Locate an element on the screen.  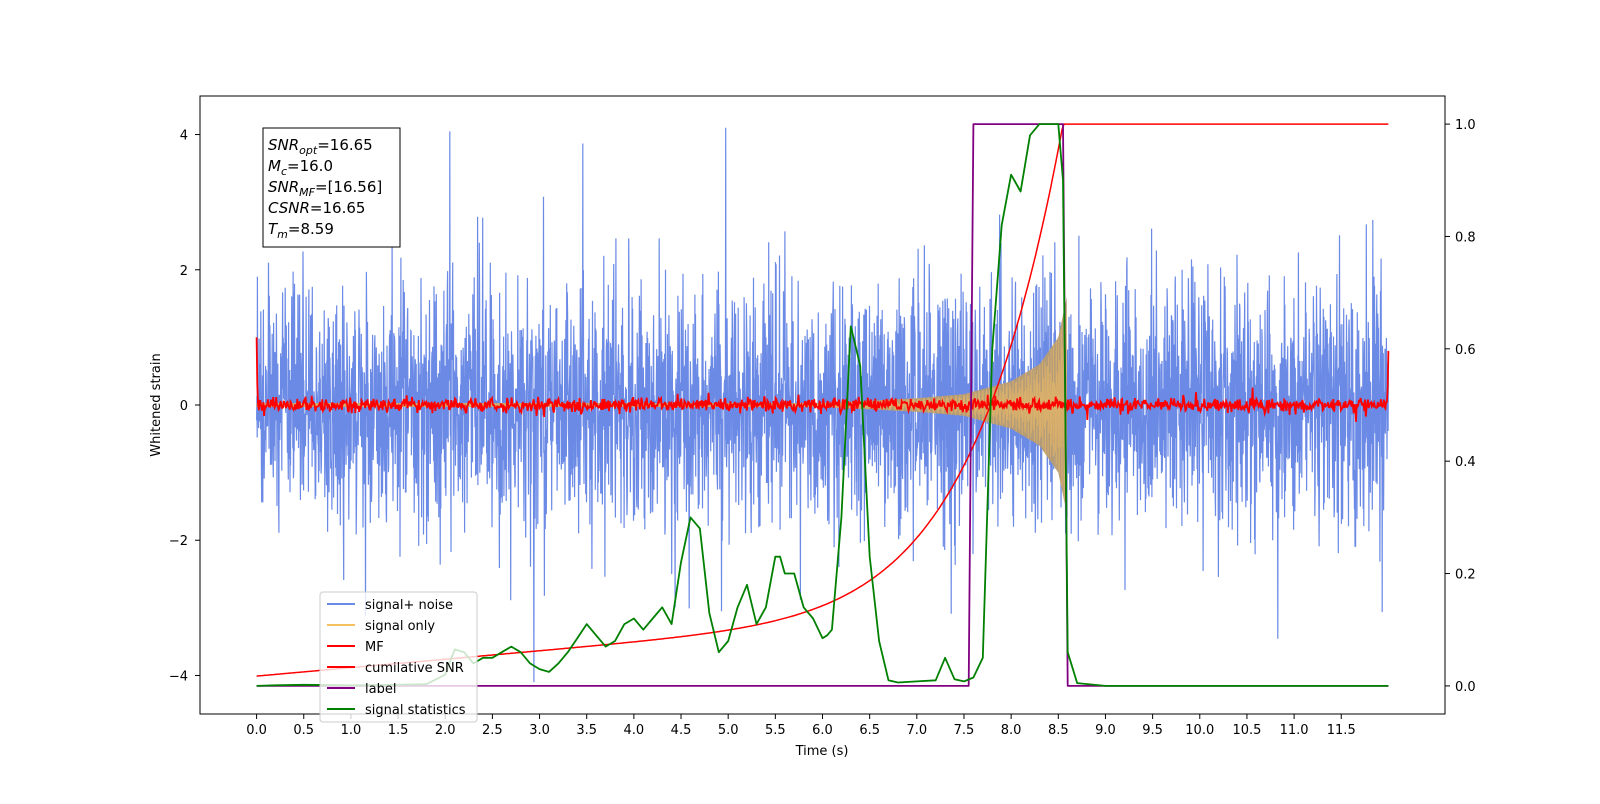
annotation-subscript: MF is located at coordinates (307, 192).